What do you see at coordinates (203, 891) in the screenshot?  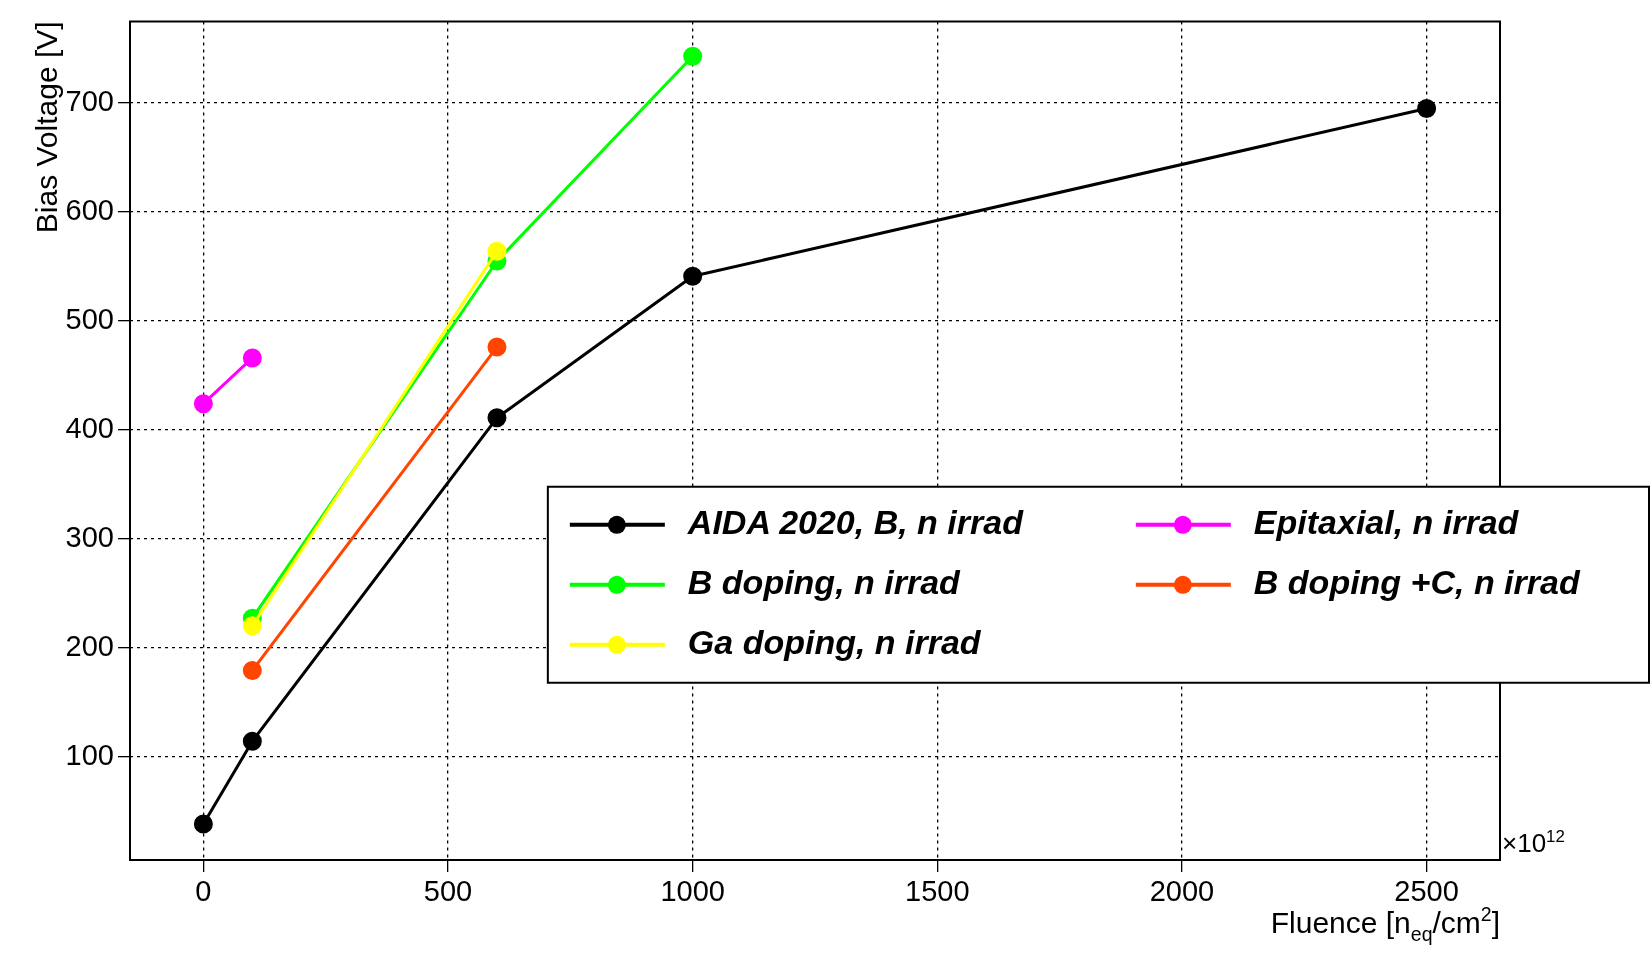 I see `x-tick-label: 0` at bounding box center [203, 891].